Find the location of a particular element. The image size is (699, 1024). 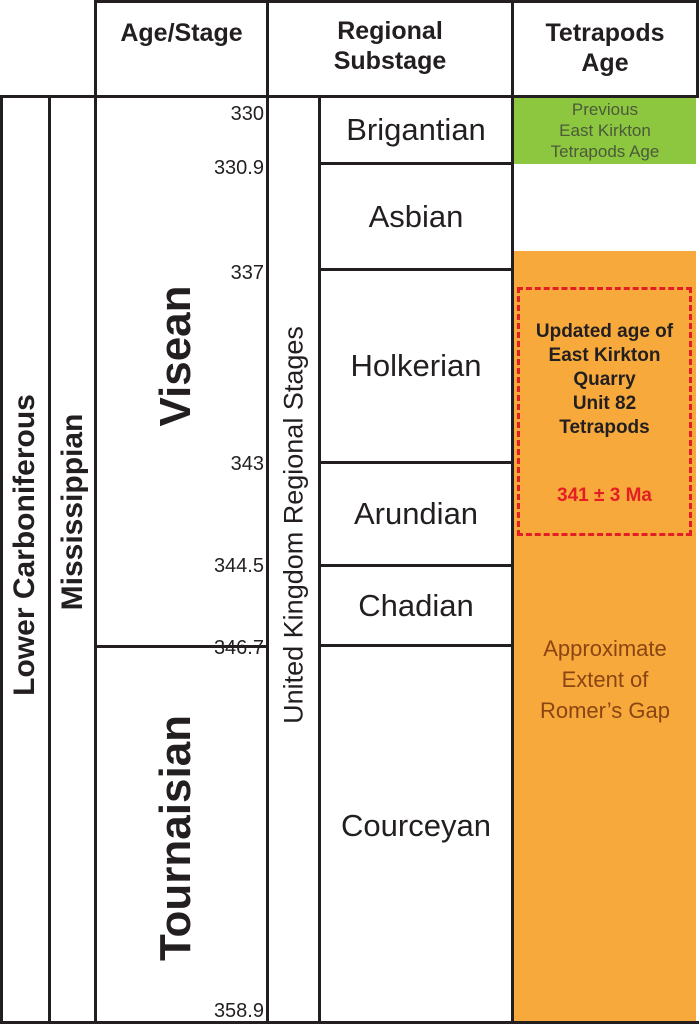

substage-arundian: Arundian is located at coordinates (416, 513).